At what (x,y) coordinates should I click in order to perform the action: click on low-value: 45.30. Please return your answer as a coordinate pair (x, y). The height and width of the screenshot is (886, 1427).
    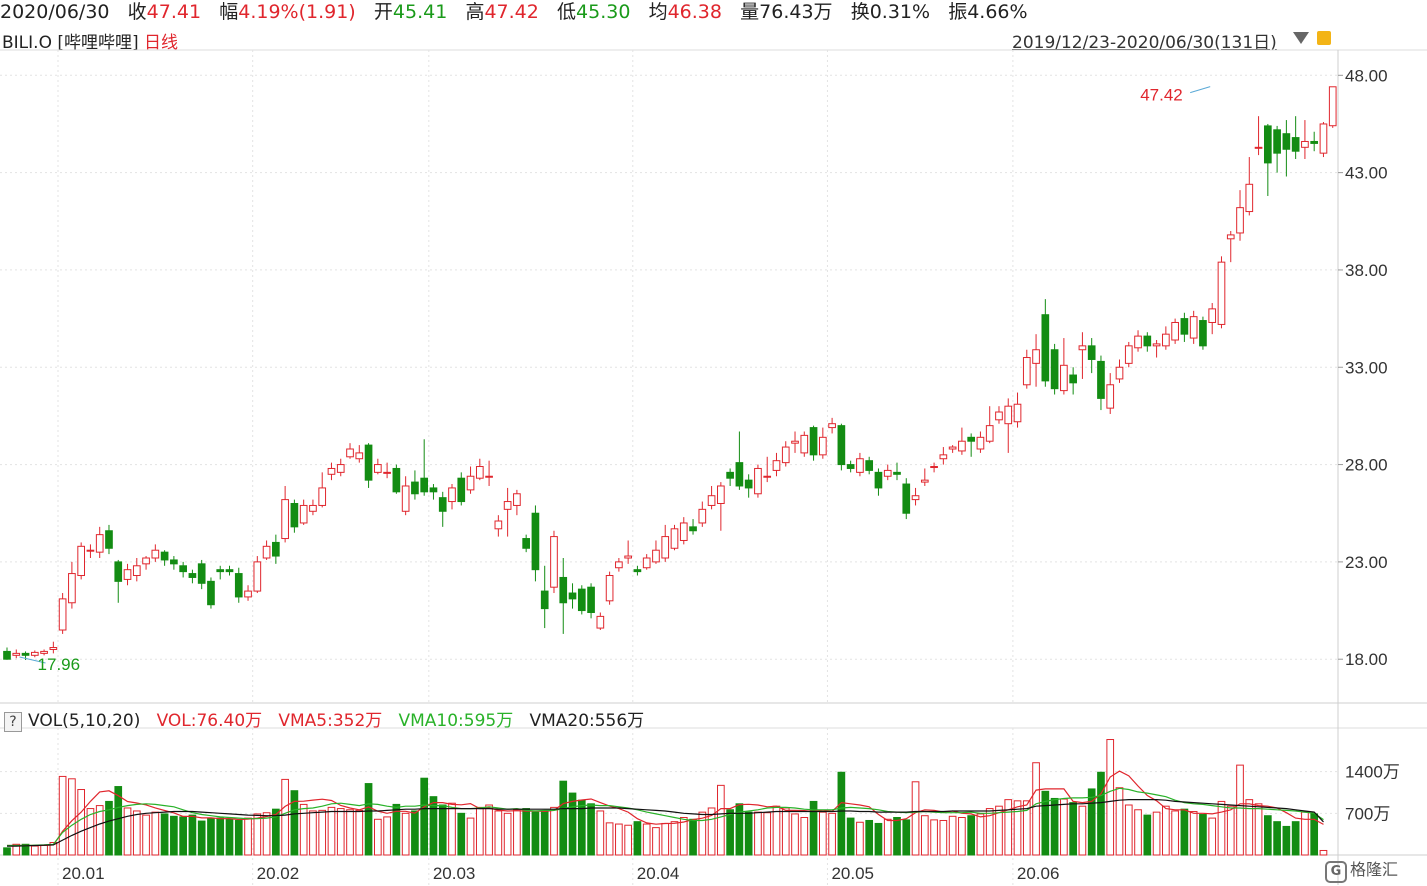
    Looking at the image, I should click on (603, 12).